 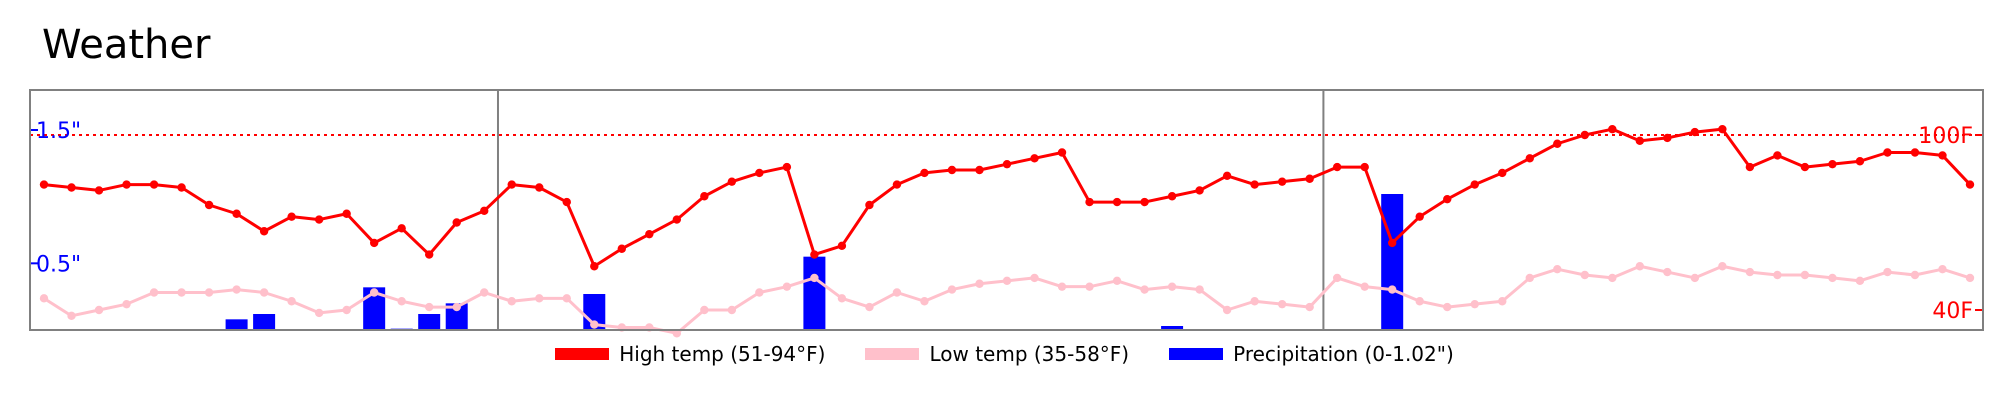 What do you see at coordinates (1952, 311) in the screenshot?
I see `temp-tick-label-1: 40F` at bounding box center [1952, 311].